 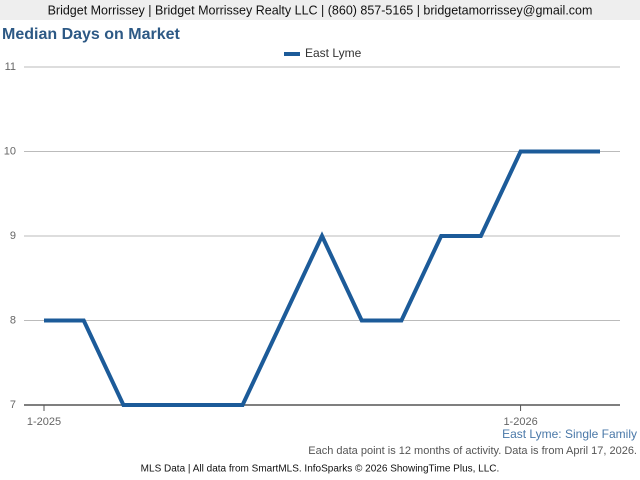 What do you see at coordinates (13, 320) in the screenshot?
I see `y-tick-label: 8` at bounding box center [13, 320].